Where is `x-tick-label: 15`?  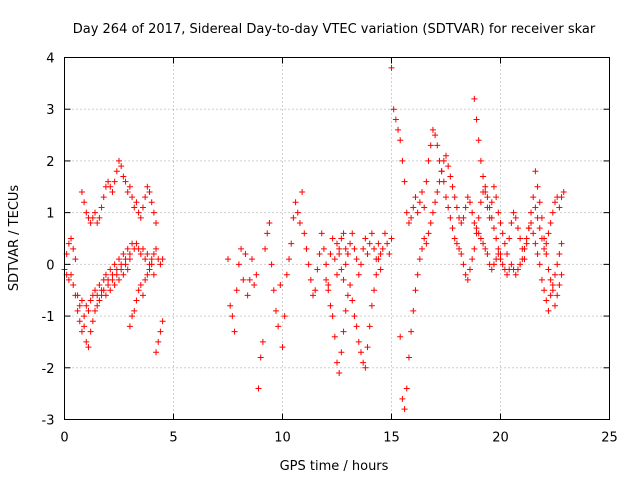 x-tick-label: 15 is located at coordinates (391, 438).